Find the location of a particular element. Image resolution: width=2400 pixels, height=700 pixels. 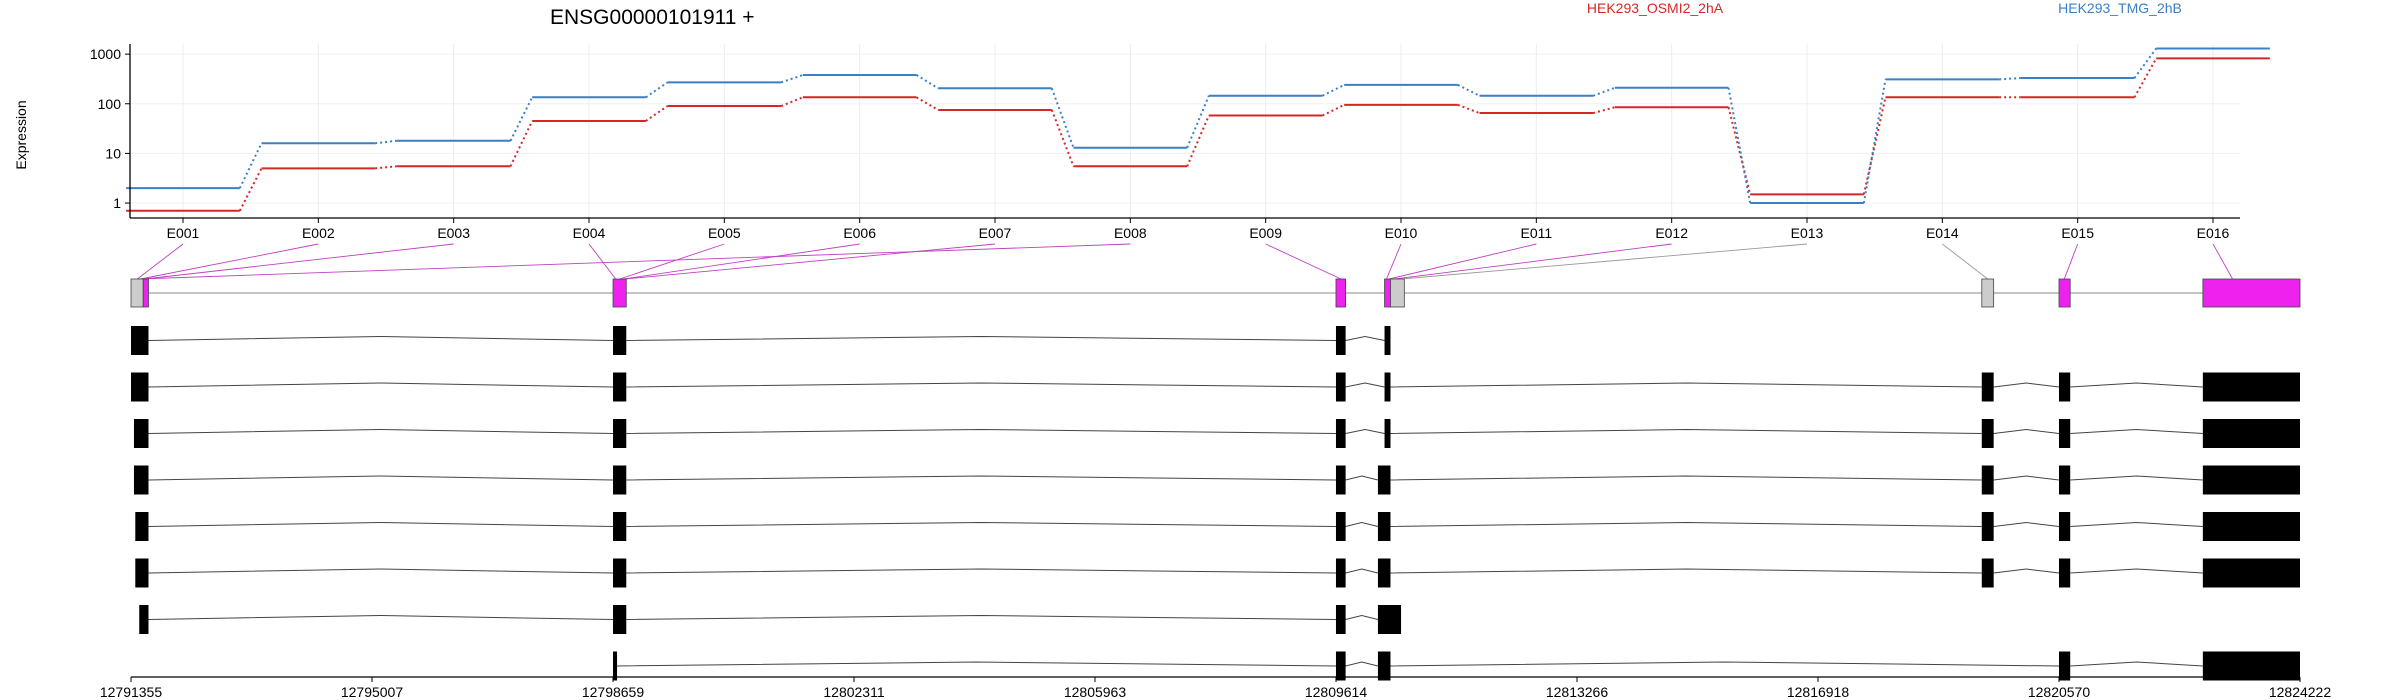

exon-link-layer is located at coordinates (1184, 261).